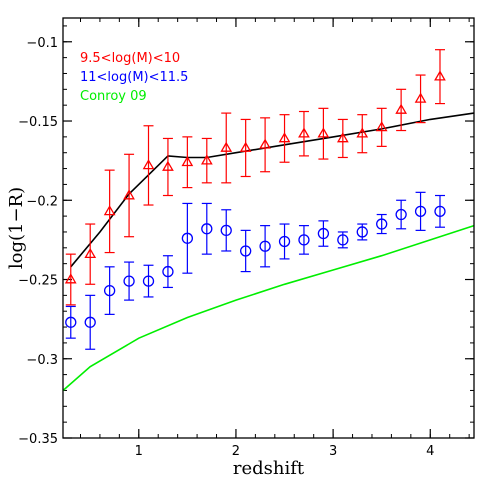 This screenshot has height=491, width=491. What do you see at coordinates (42, 201) in the screenshot?
I see `y-tick-label: −0.2` at bounding box center [42, 201].